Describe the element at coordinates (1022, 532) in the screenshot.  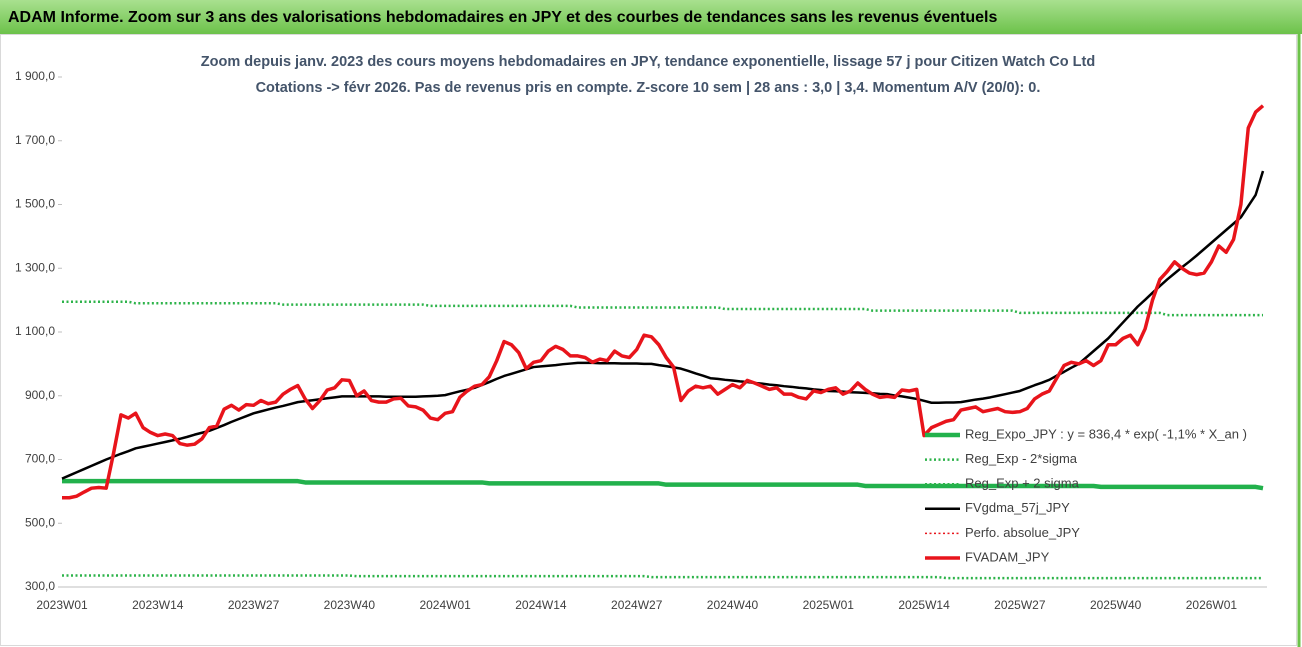
I see `legend-label: Perfo. absolue_JPY` at that location.